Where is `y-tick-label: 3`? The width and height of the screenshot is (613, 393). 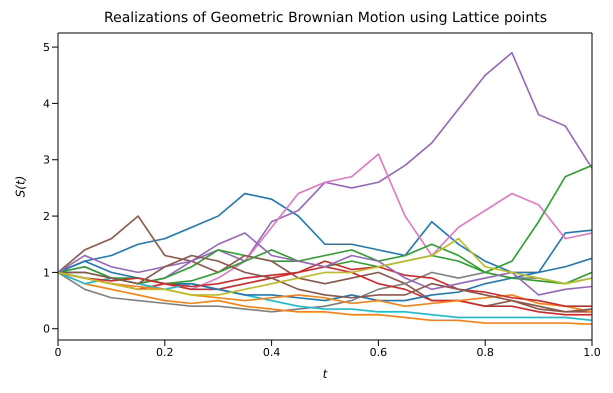
y-tick-label: 3 is located at coordinates (46, 160).